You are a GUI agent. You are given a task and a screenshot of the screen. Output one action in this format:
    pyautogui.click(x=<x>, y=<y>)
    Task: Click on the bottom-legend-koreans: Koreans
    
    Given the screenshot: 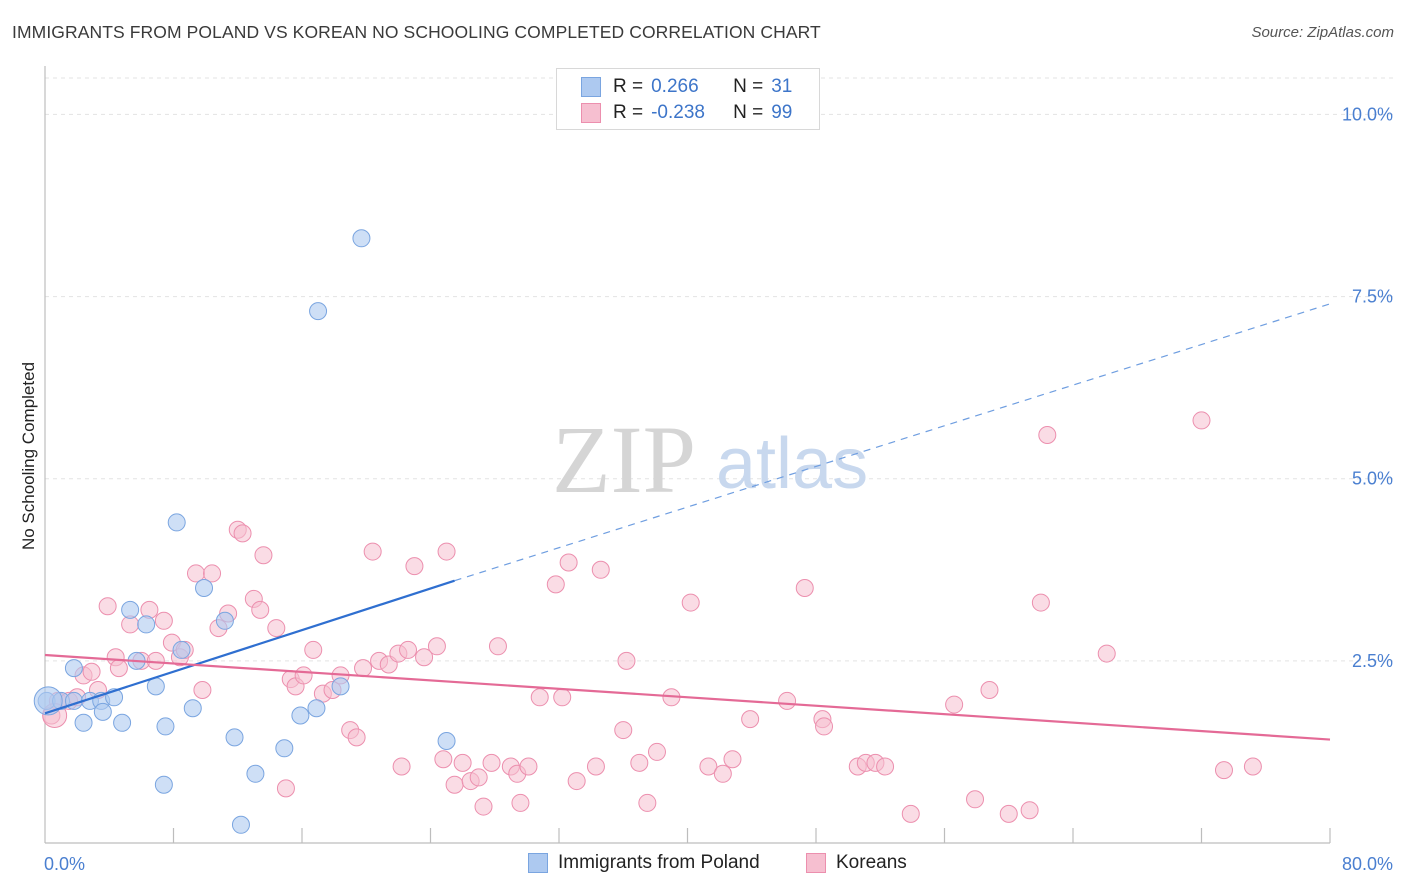 What is the action you would take?
    pyautogui.click(x=856, y=863)
    